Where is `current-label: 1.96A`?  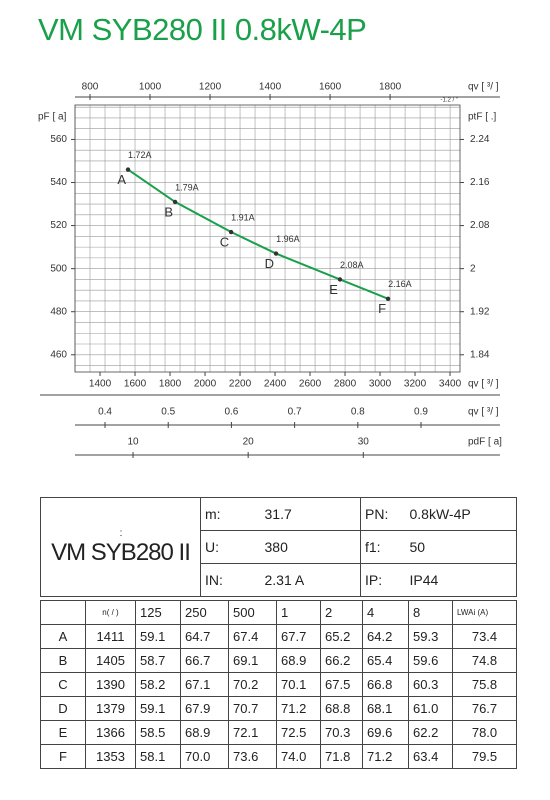
current-label: 1.96A is located at coordinates (288, 239).